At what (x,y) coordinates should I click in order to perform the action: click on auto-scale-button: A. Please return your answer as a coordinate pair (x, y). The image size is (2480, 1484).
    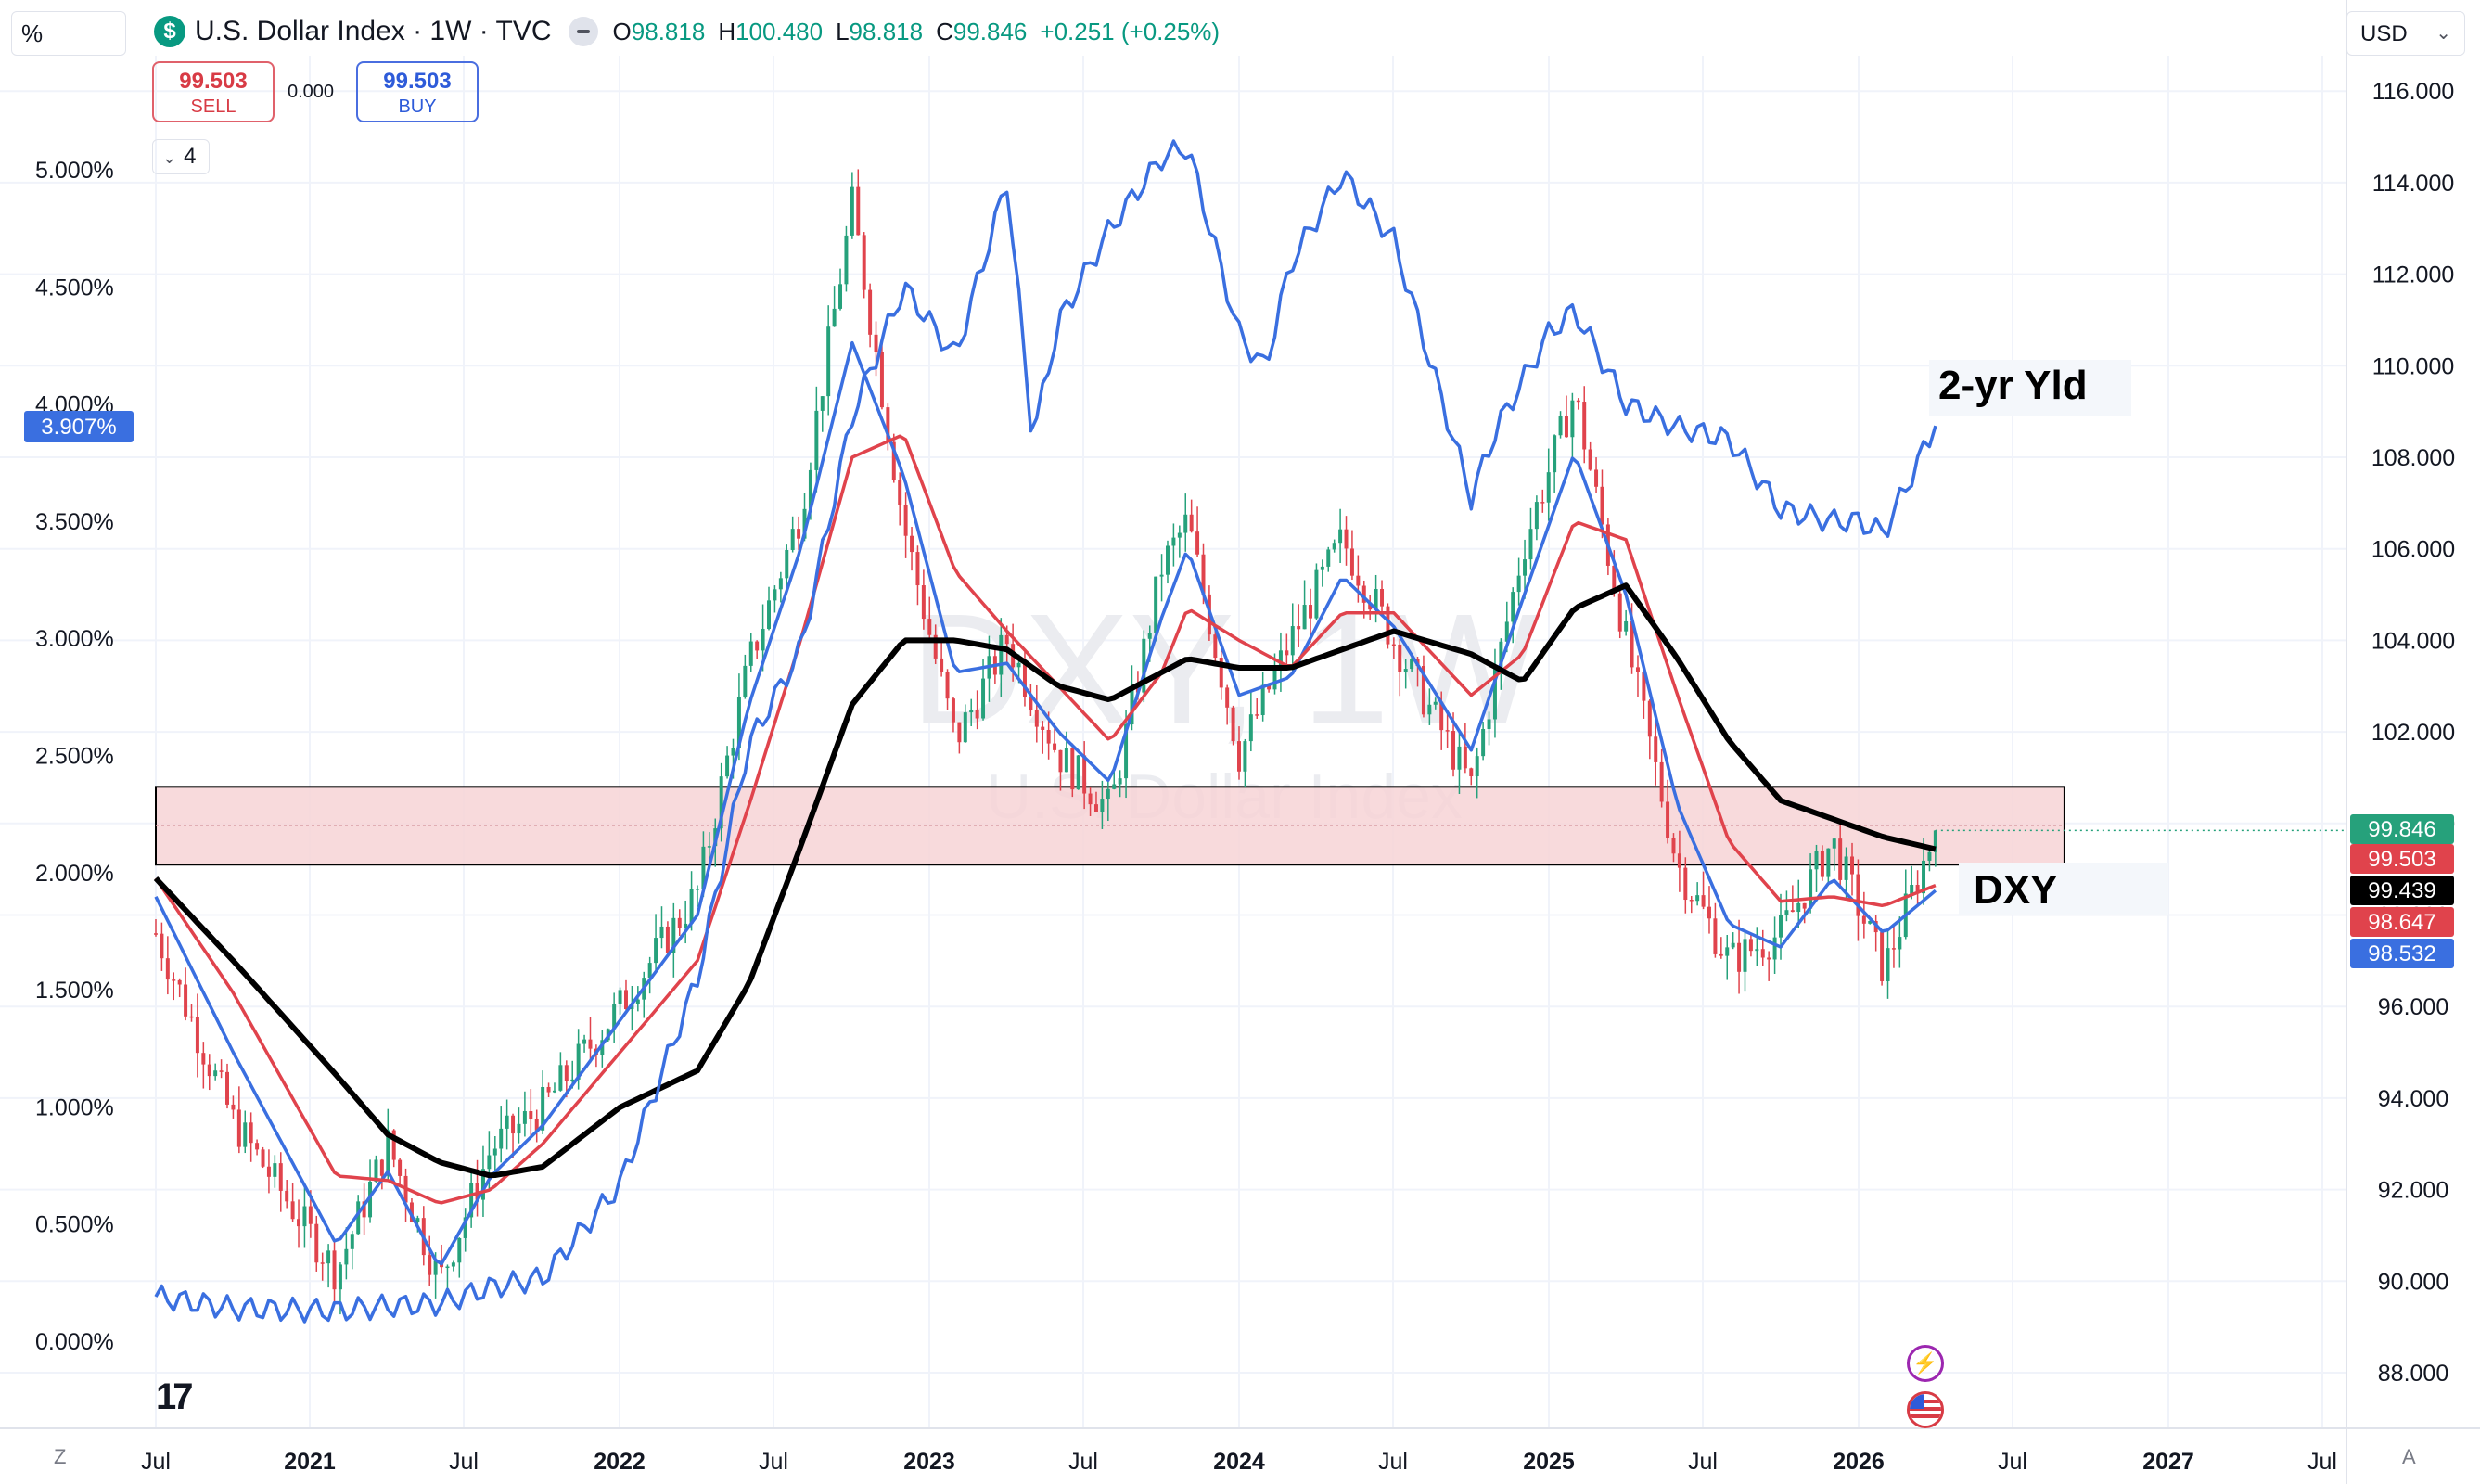
    Looking at the image, I should click on (2409, 1456).